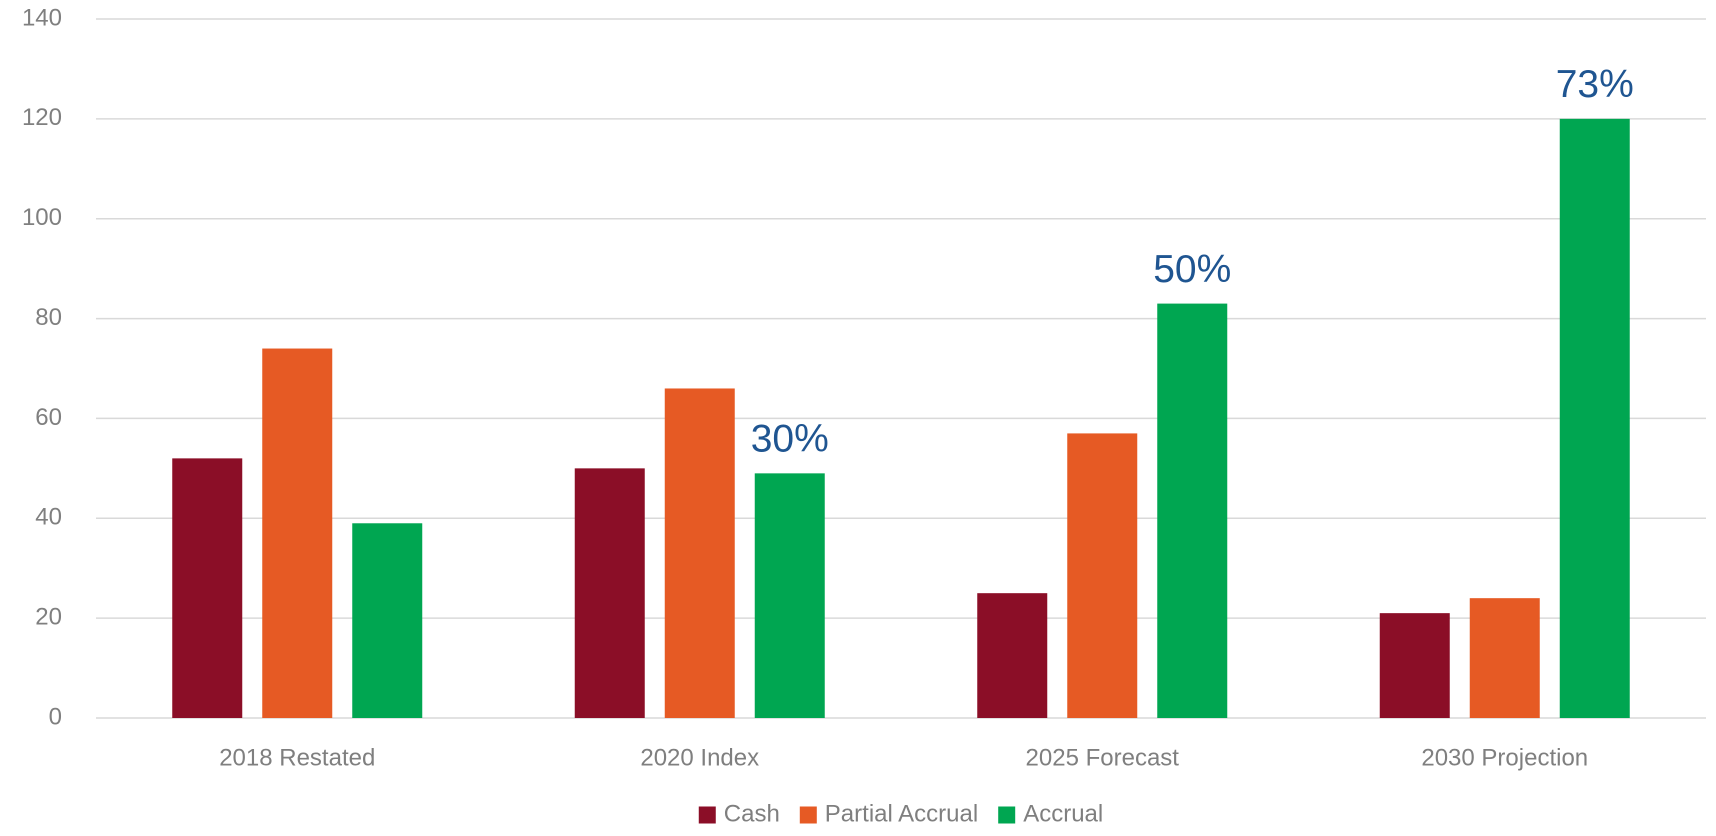 The width and height of the screenshot is (1716, 836). I want to click on x-tick-label: 2018 Restated, so click(297, 757).